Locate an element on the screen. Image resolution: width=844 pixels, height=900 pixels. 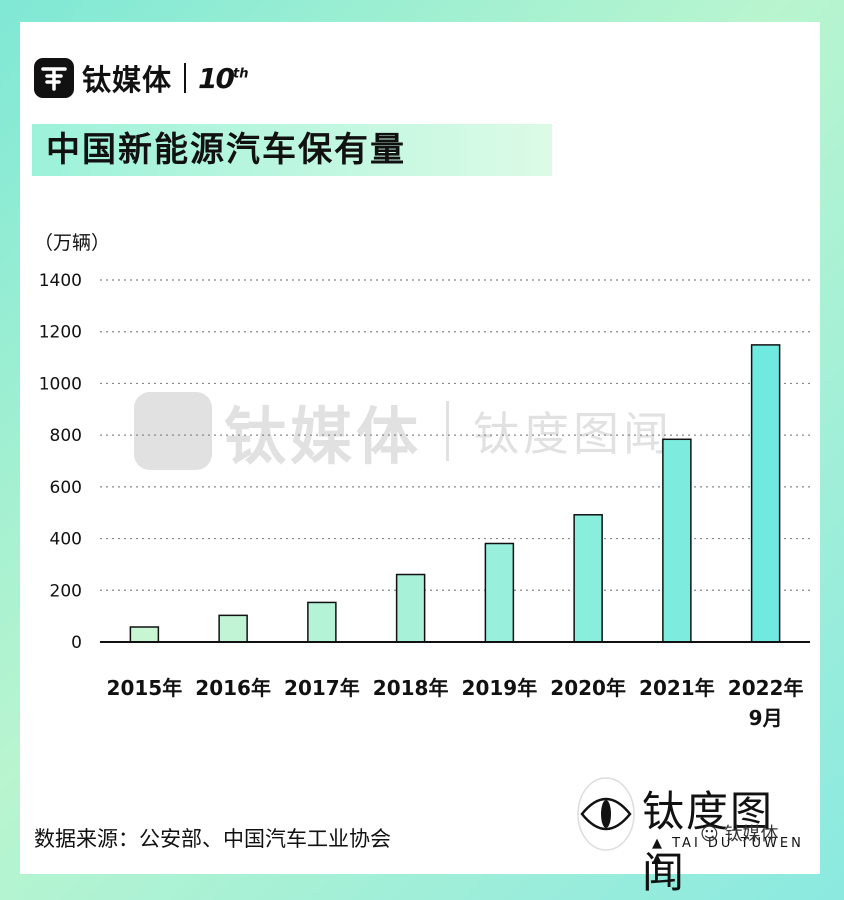
title-highlight is located at coordinates (292, 150).